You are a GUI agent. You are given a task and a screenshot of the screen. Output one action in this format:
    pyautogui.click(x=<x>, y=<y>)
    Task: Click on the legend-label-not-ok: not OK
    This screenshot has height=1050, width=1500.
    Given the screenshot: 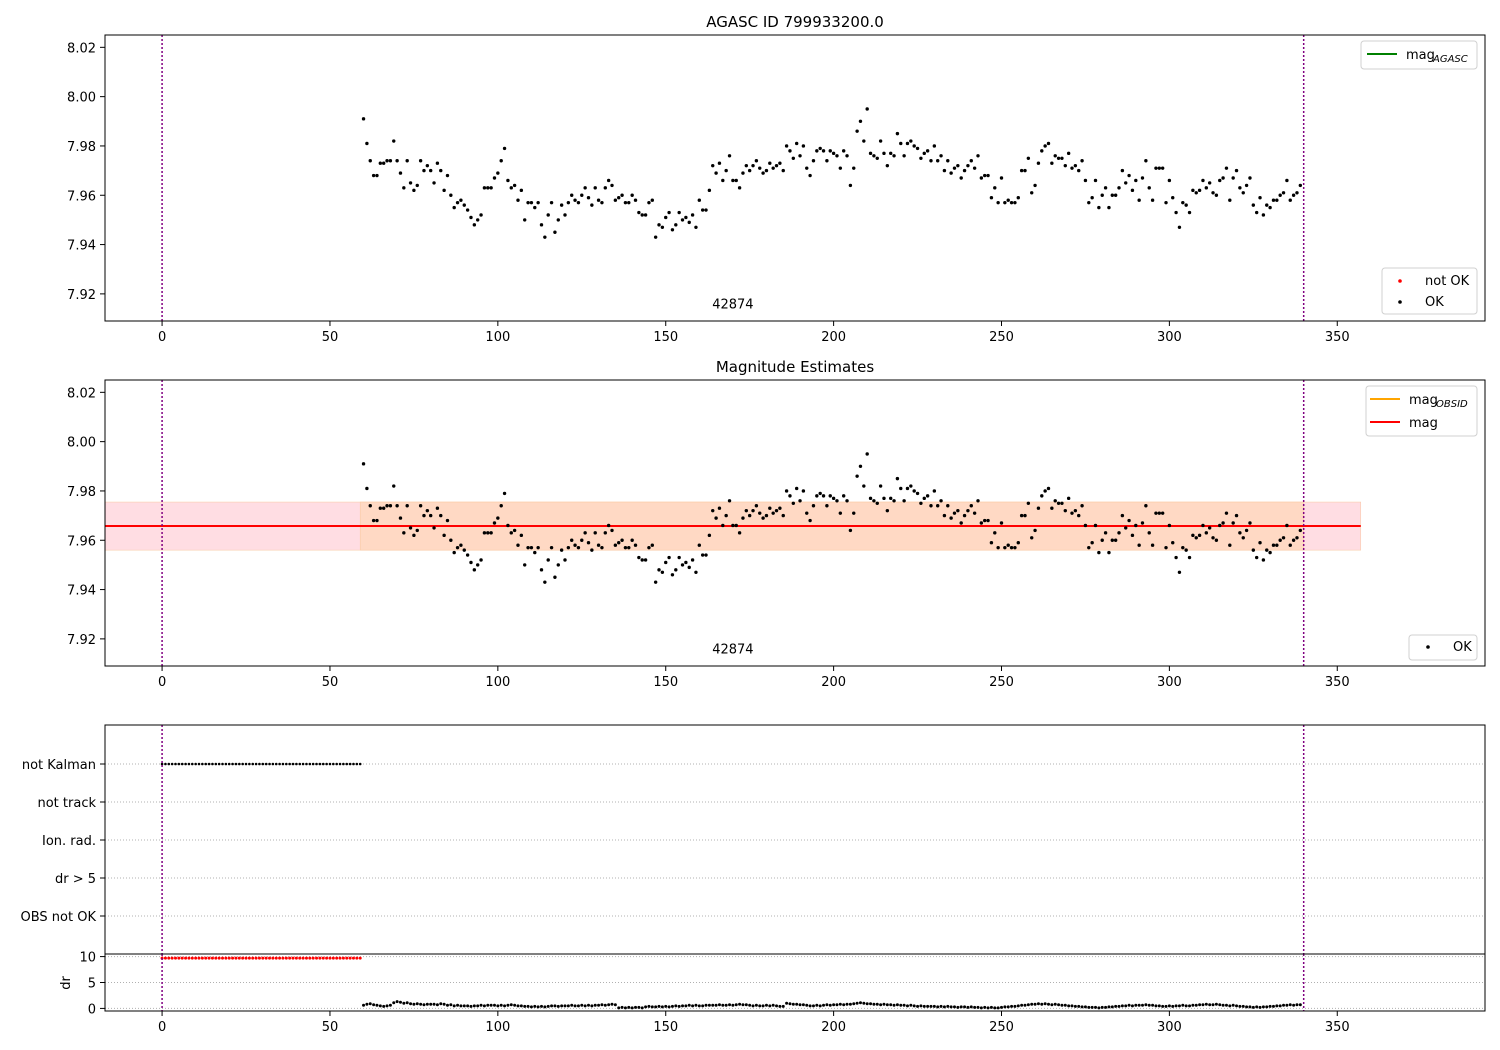 What is the action you would take?
    pyautogui.click(x=1447, y=281)
    